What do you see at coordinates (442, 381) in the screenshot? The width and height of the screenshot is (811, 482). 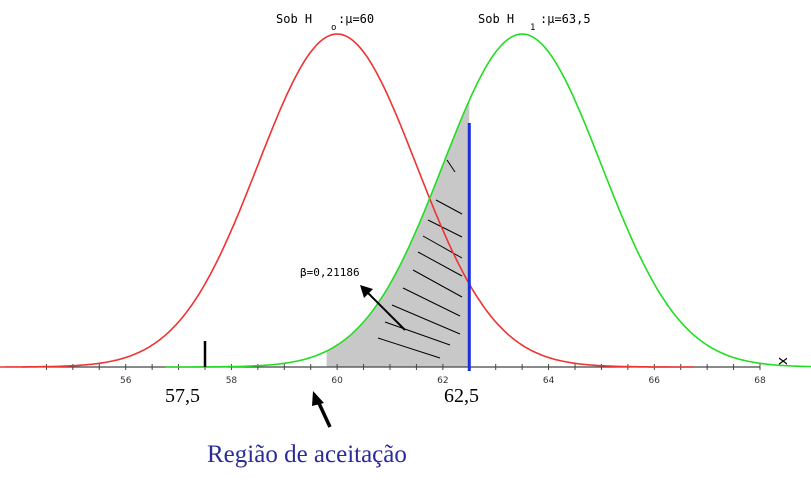 I see `x-tick-label: 62` at bounding box center [442, 381].